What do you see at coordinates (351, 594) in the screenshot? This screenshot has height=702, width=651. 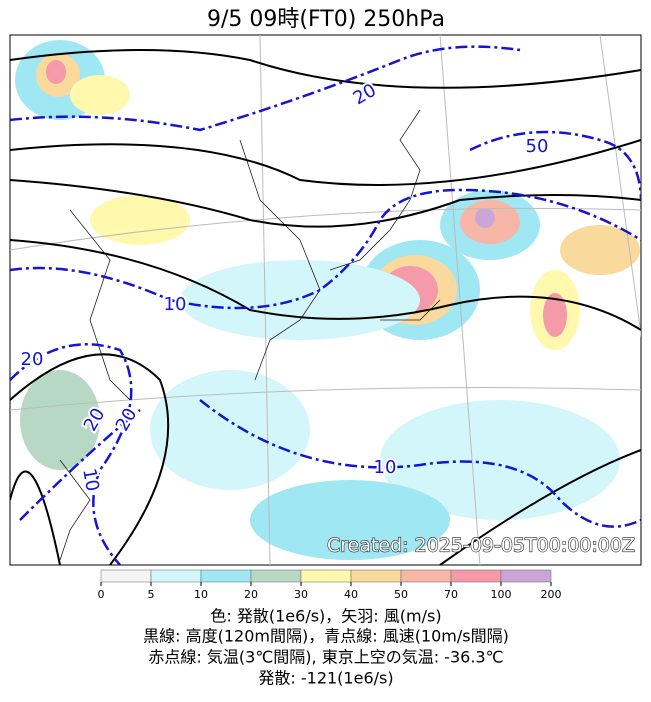 I see `colorbar-tick-label: 40` at bounding box center [351, 594].